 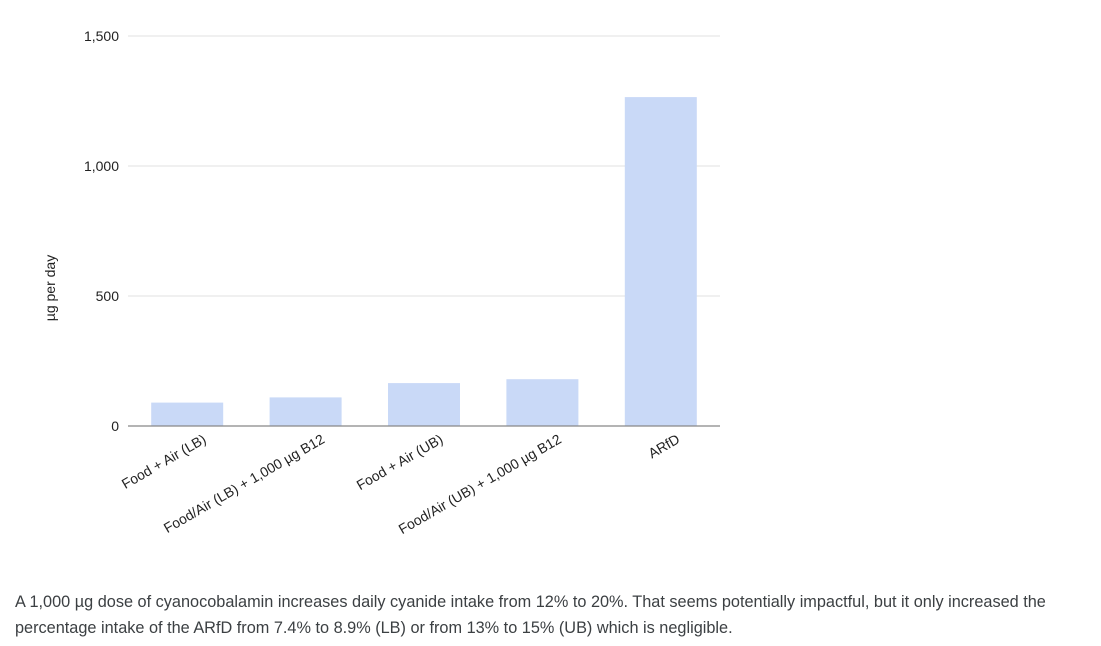 I want to click on x-tick-label-4: ARfD, so click(x=663, y=446).